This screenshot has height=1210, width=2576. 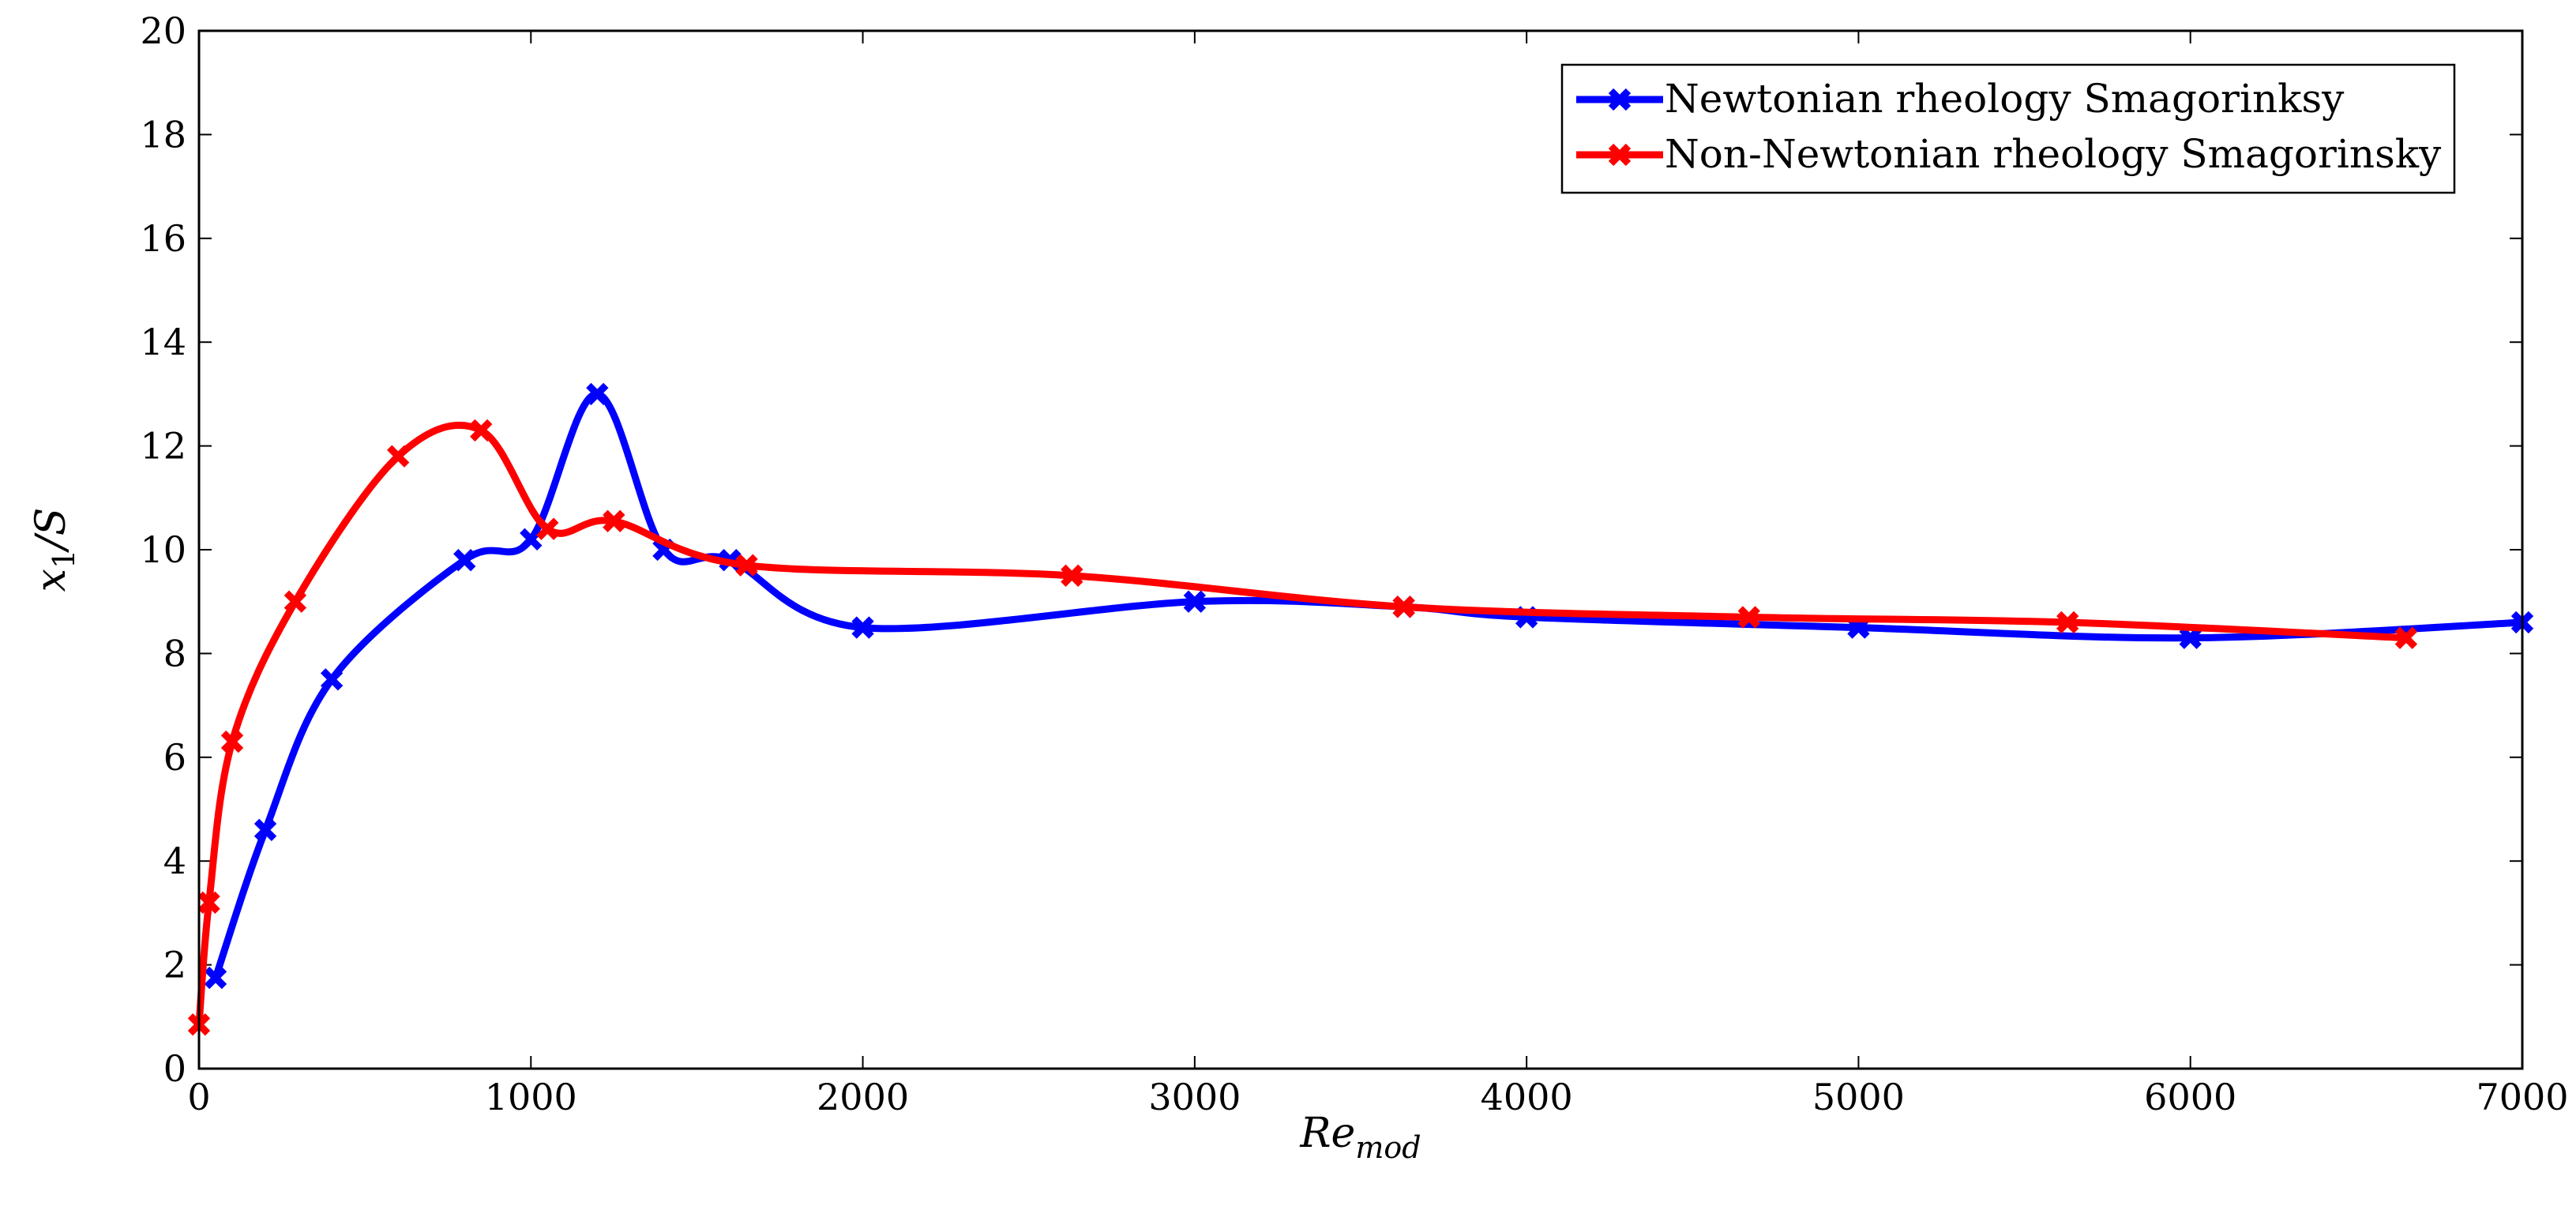 I want to click on y-axis-title-tail: /S, so click(x=51, y=531).